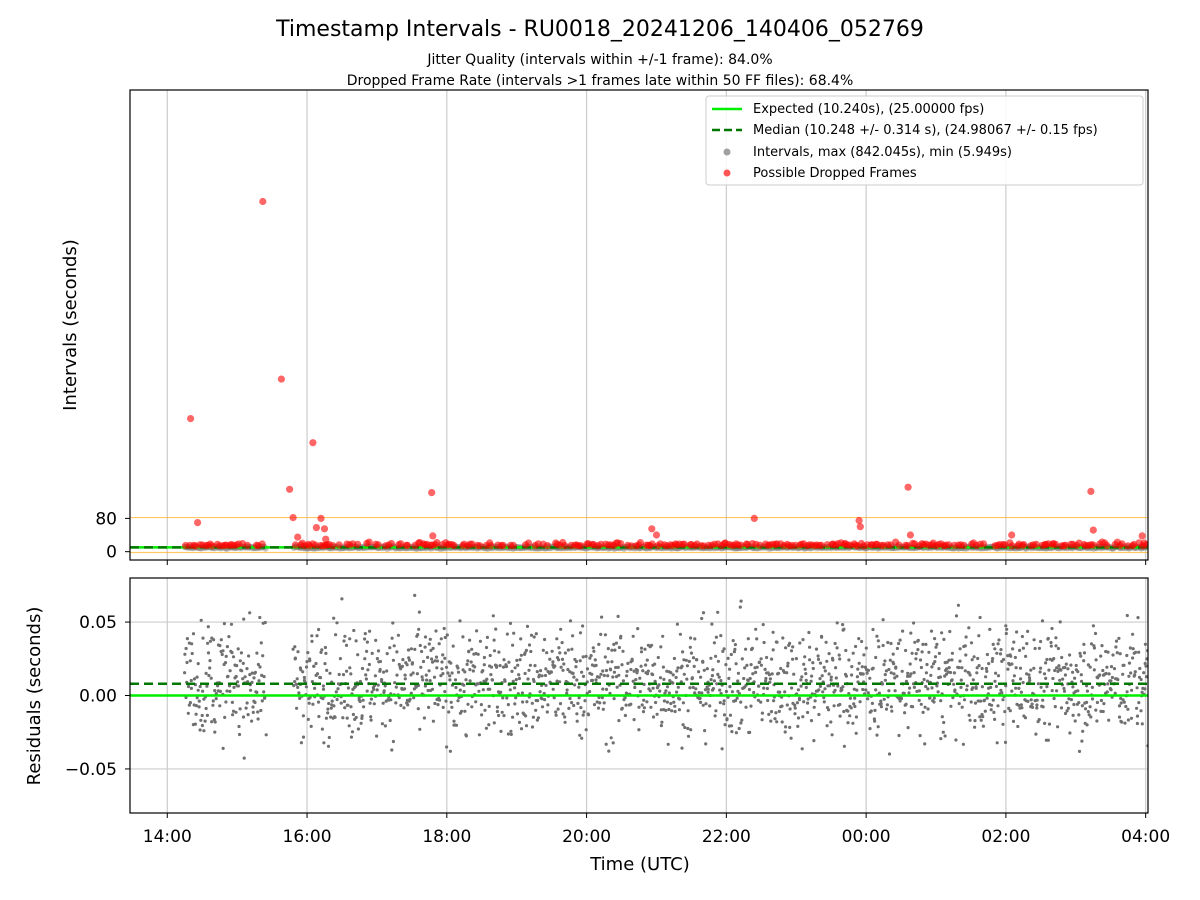 This screenshot has width=1200, height=900. Describe the element at coordinates (867, 152) in the screenshot. I see `legend-entry-intervals: Intervals, max (842.045s), min (5.949s)` at that location.